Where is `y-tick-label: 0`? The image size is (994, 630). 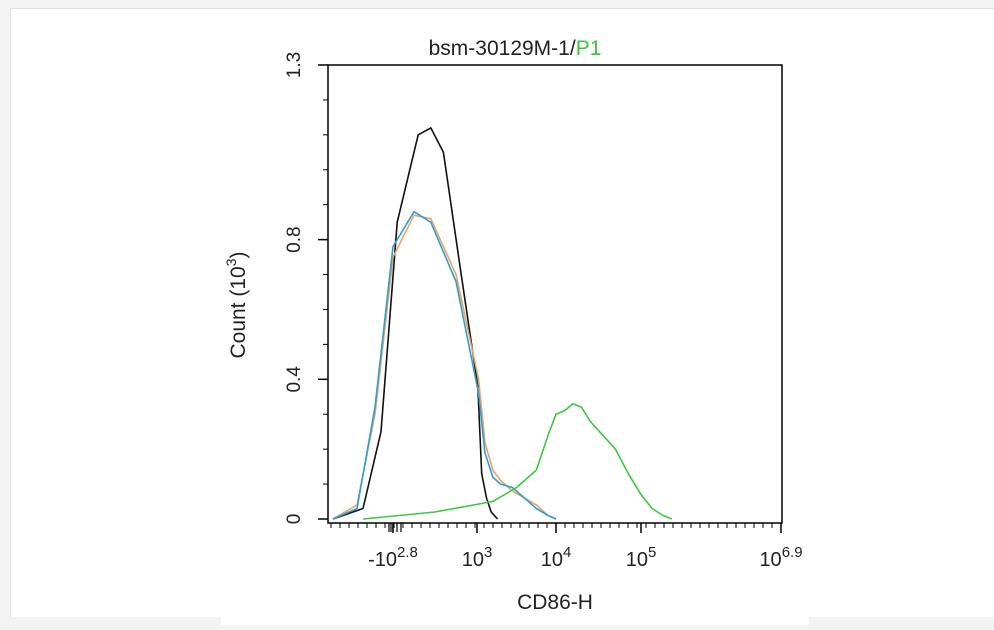 y-tick-label: 0 is located at coordinates (294, 519).